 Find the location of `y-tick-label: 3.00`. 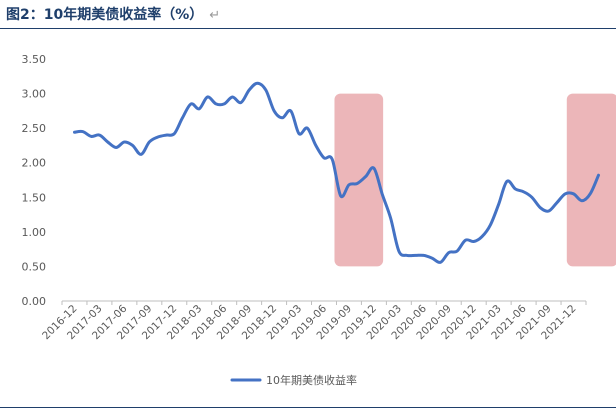

y-tick-label: 3.00 is located at coordinates (34, 94).